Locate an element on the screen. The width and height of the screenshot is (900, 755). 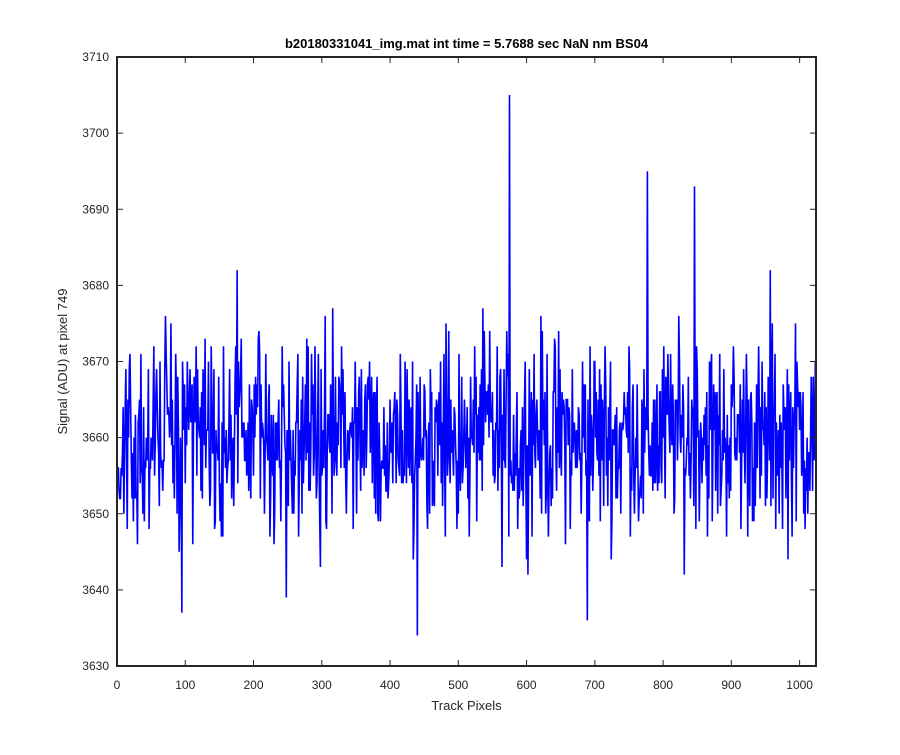
x-tick-label: 700 is located at coordinates (595, 685).